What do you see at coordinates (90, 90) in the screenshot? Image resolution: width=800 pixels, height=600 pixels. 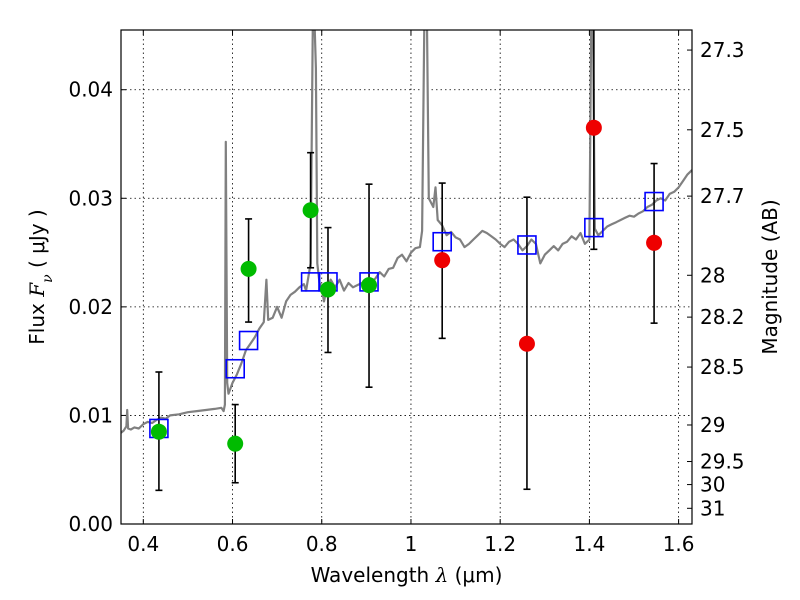 I see `y-tick-label: 0.04` at bounding box center [90, 90].